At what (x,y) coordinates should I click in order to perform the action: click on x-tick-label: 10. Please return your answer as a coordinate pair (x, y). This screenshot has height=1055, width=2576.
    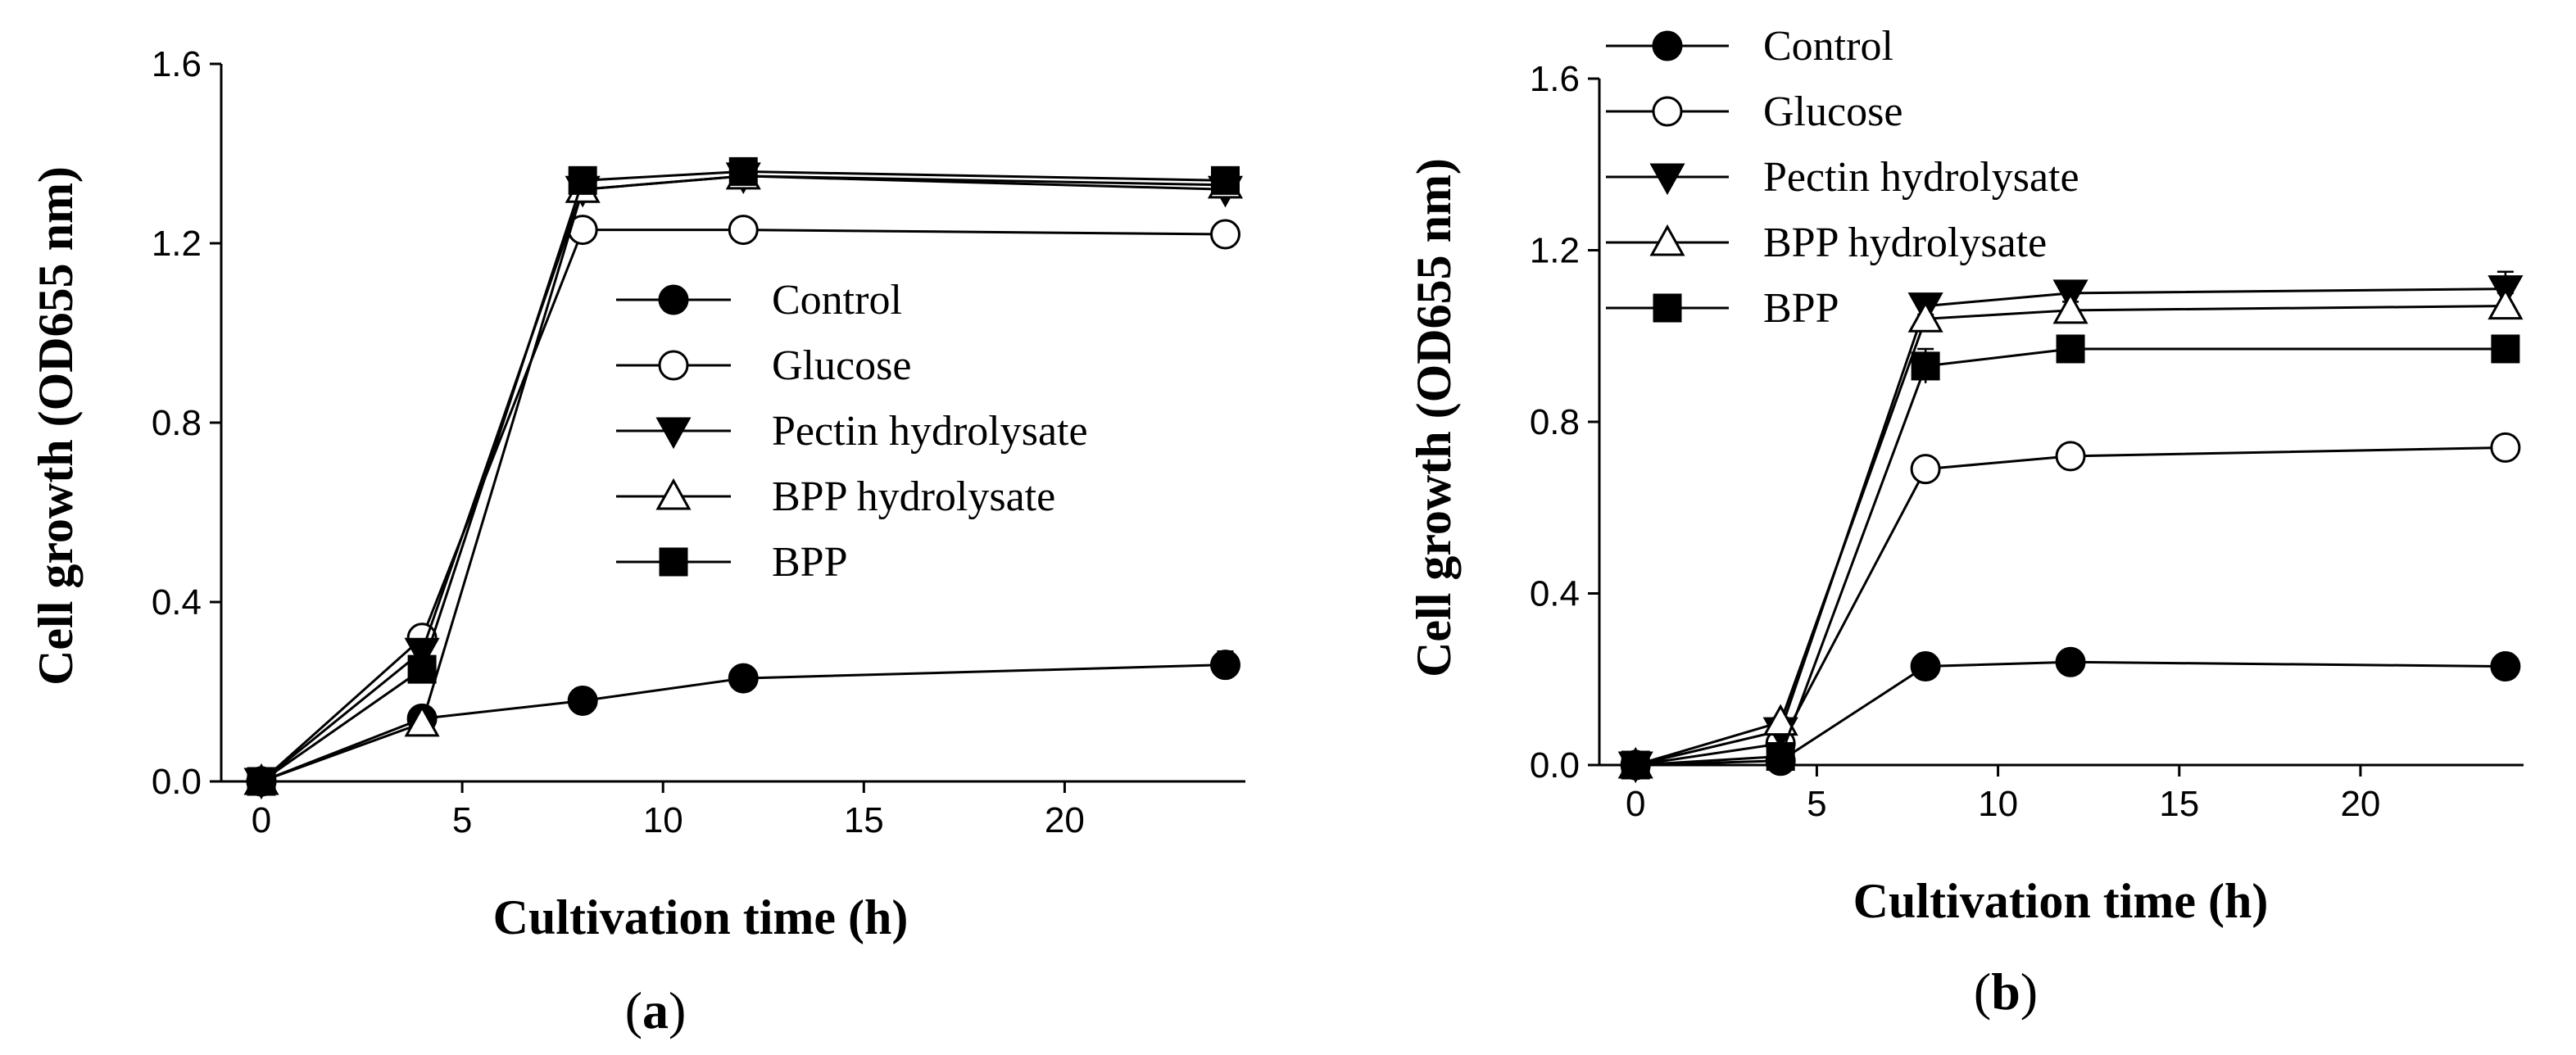
    Looking at the image, I should click on (1998, 804).